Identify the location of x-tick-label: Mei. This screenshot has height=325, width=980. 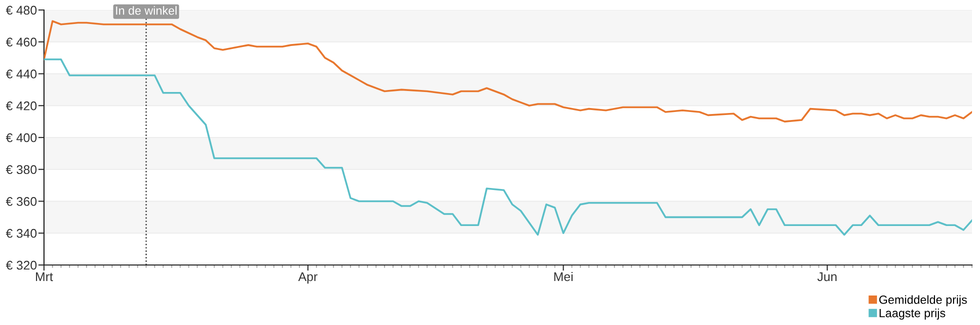
(563, 277).